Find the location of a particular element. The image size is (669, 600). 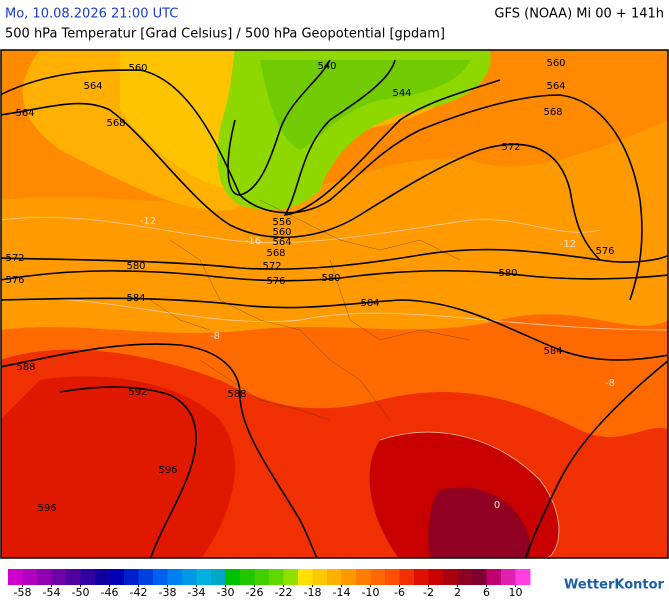

colorbar-tick-label: 2 is located at coordinates (457, 592).